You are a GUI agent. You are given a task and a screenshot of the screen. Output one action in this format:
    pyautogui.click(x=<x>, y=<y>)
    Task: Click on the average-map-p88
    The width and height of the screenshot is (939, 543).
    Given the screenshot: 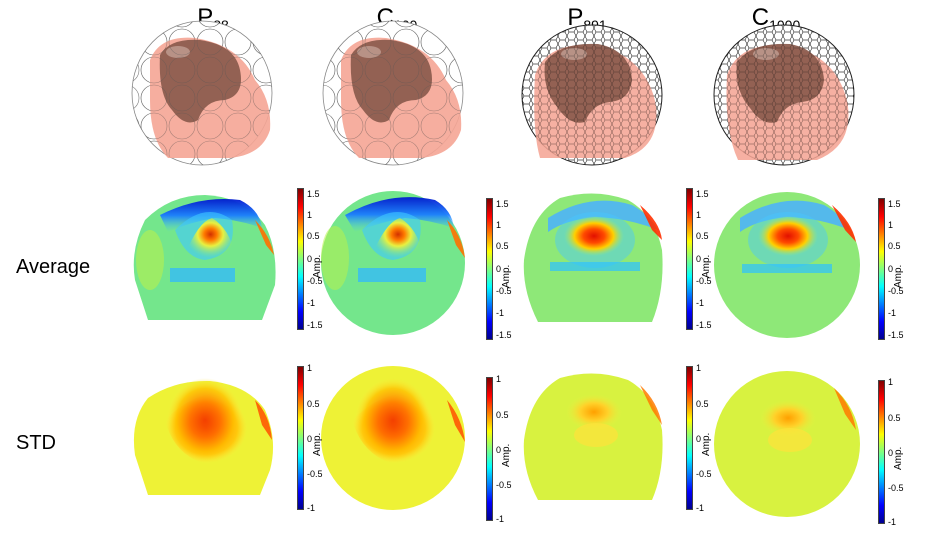 What is the action you would take?
    pyautogui.click(x=204, y=257)
    